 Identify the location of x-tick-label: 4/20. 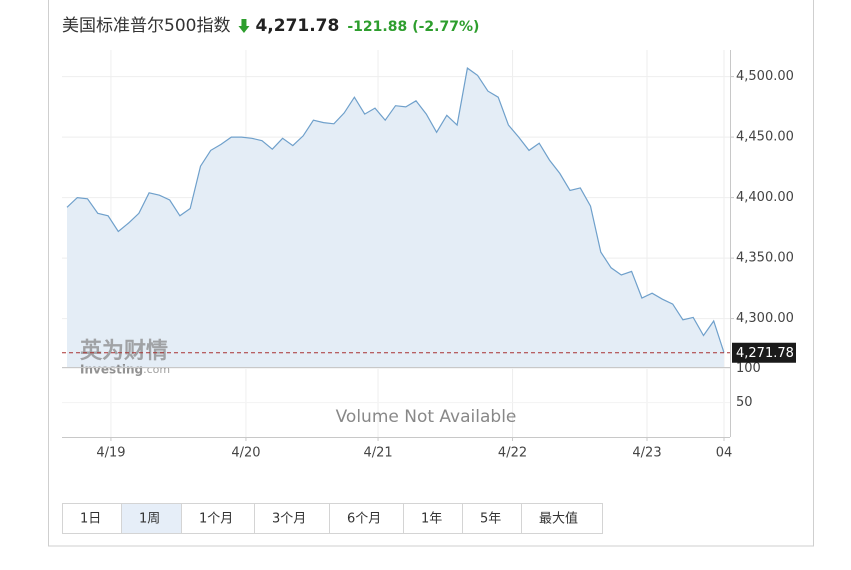
(245, 453).